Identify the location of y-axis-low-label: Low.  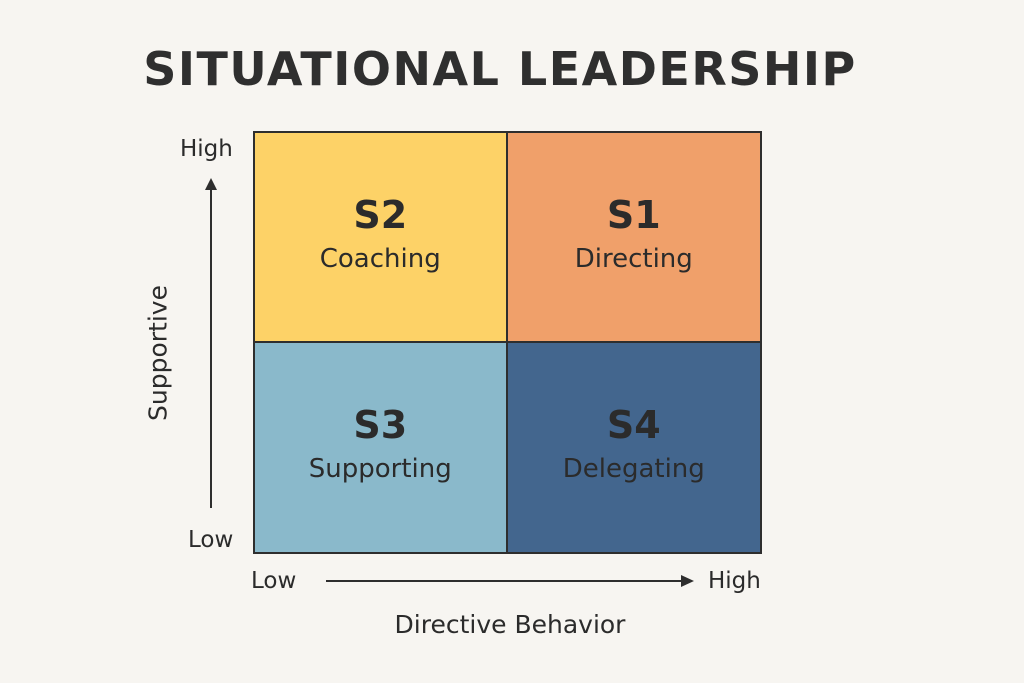
(211, 540).